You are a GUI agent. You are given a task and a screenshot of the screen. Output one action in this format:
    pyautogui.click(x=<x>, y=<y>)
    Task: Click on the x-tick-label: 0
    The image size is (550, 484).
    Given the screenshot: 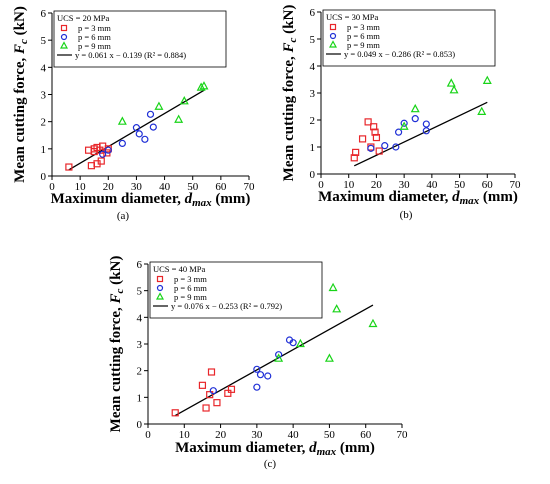 What is the action you would take?
    pyautogui.click(x=148, y=435)
    